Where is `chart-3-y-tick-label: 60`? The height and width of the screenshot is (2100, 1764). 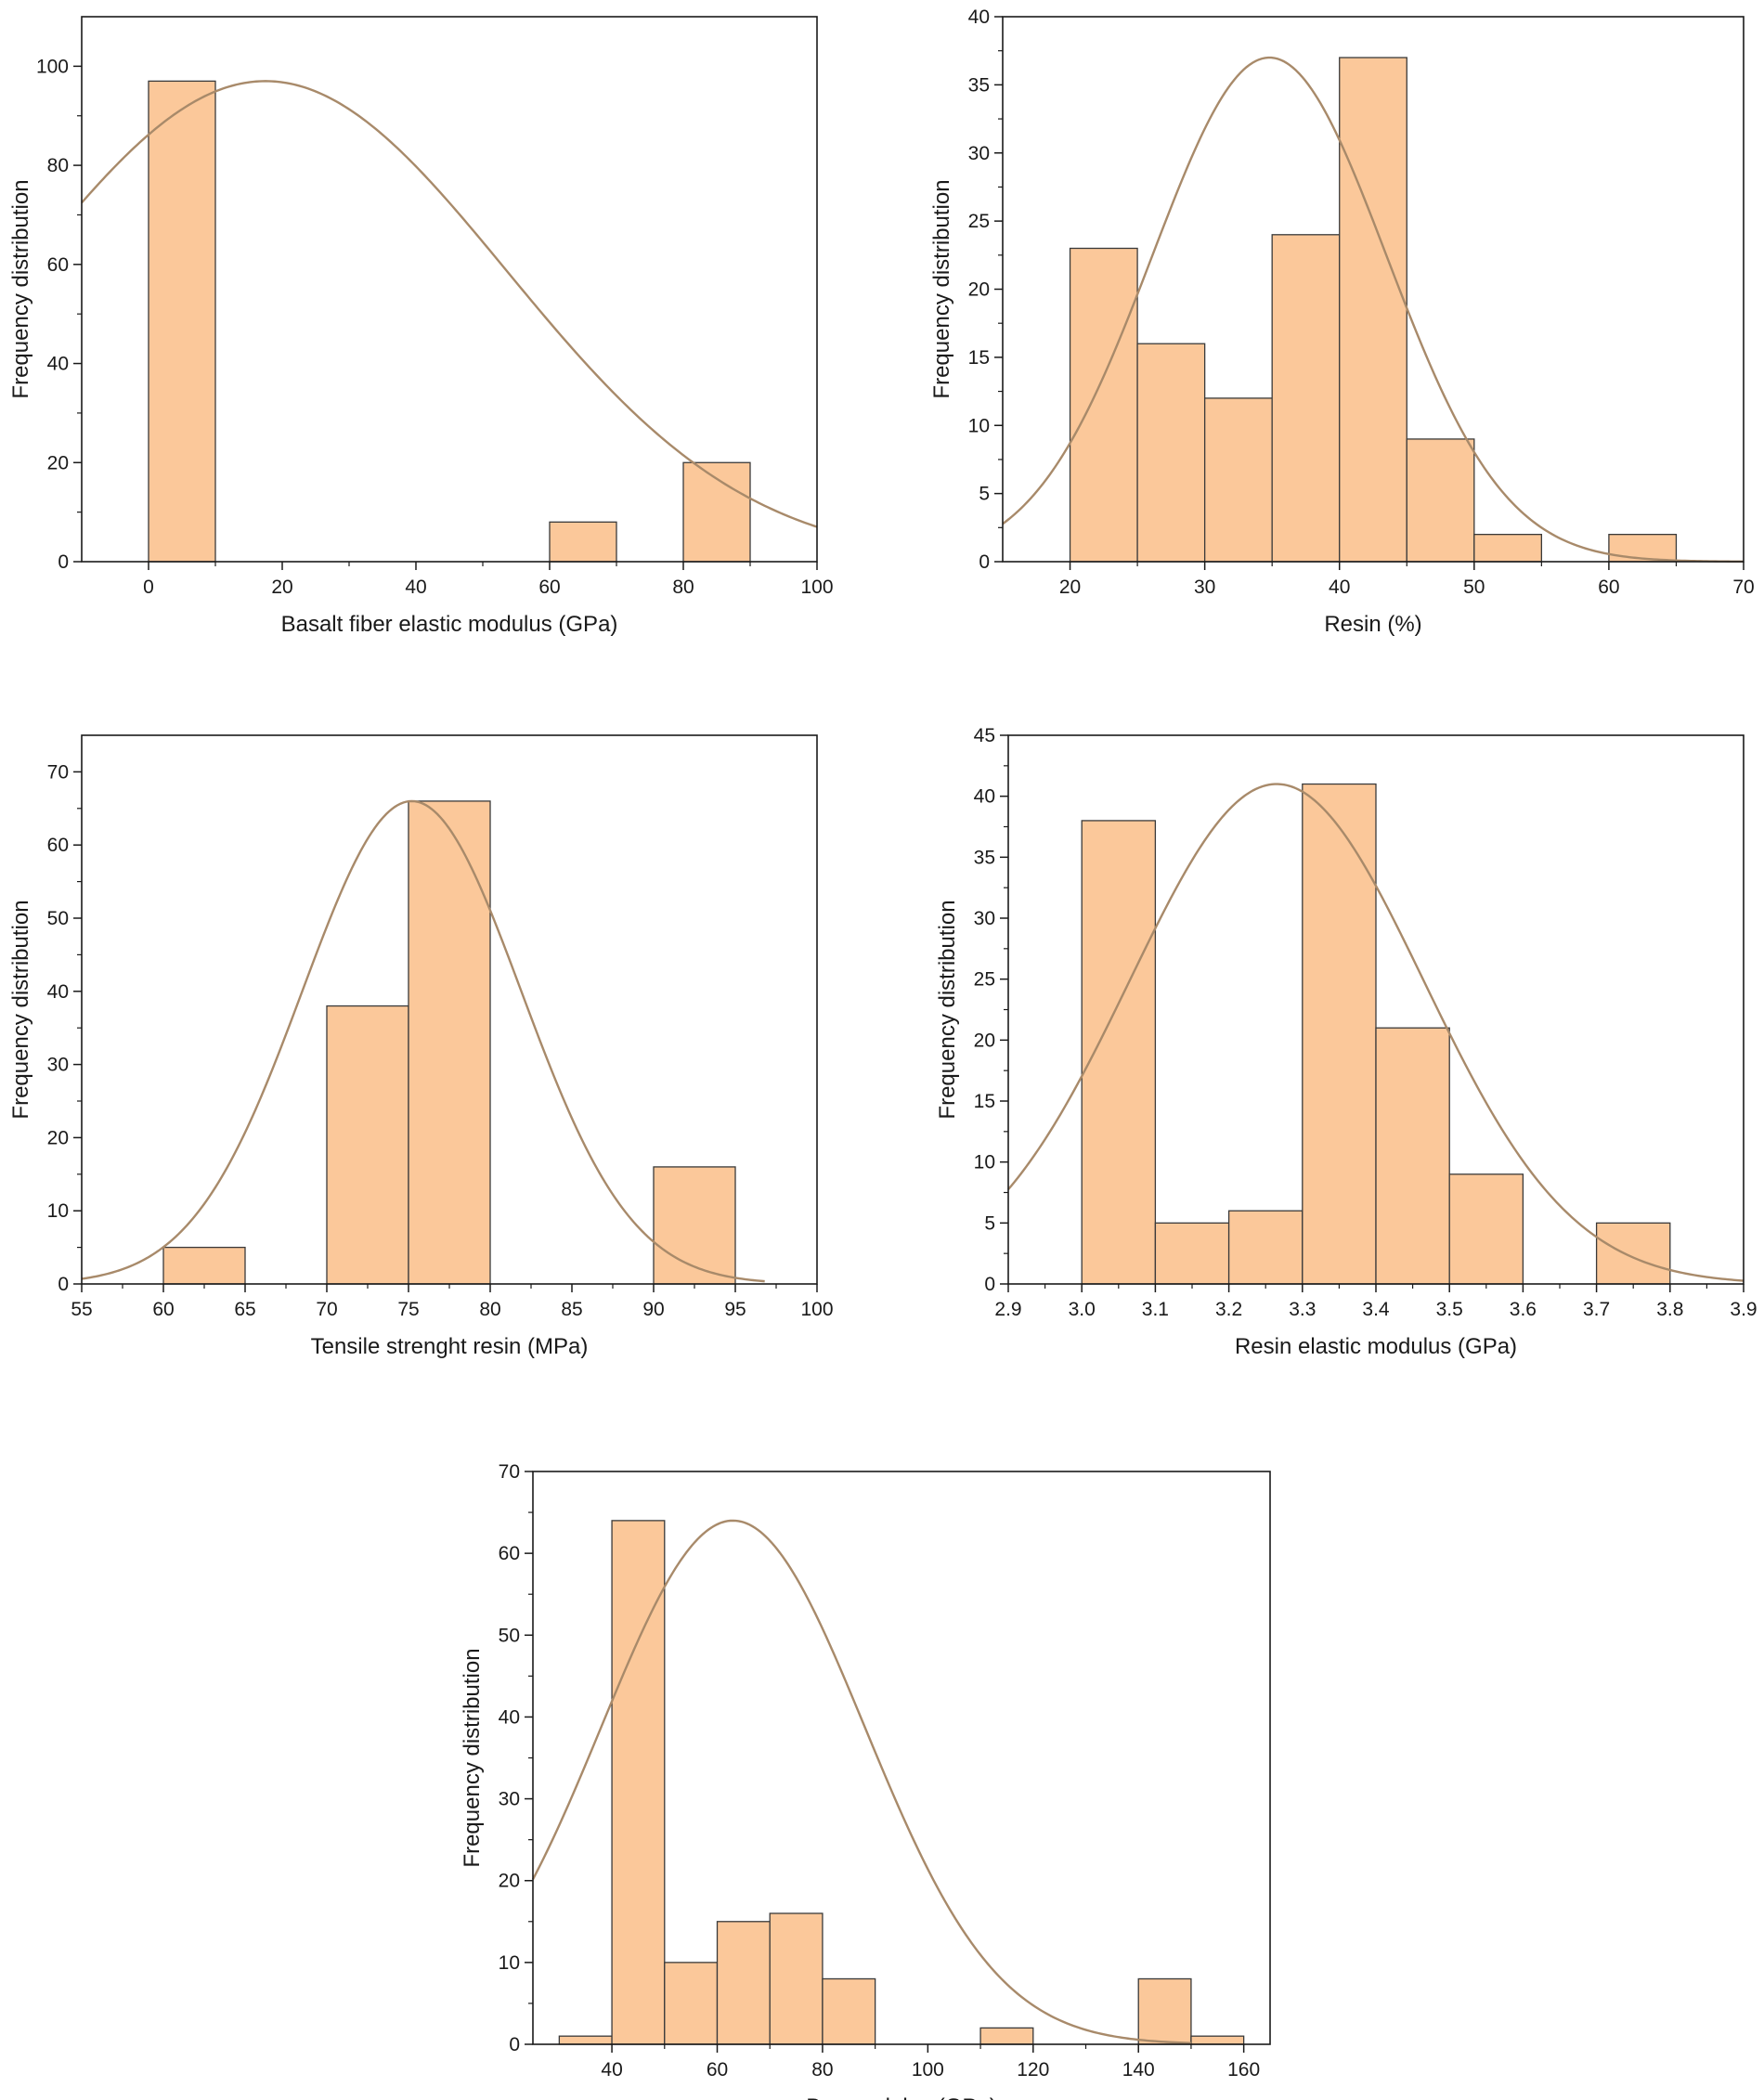
chart-3-y-tick-label: 60 is located at coordinates (58, 846).